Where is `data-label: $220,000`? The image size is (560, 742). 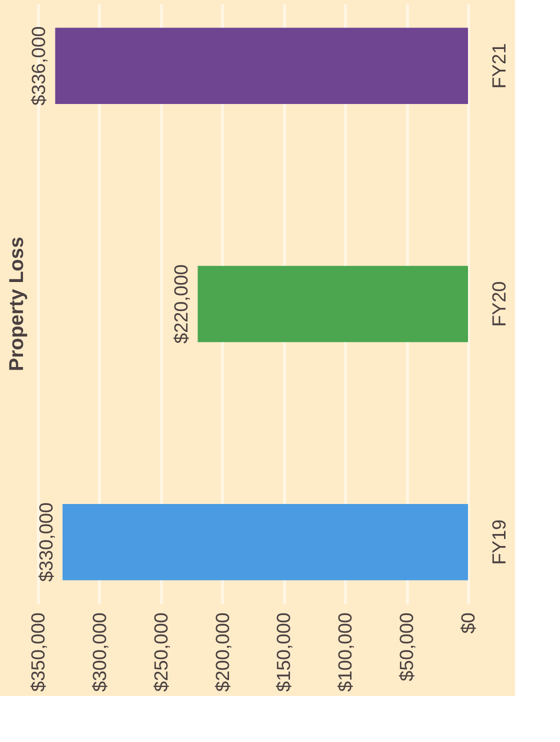 data-label: $220,000 is located at coordinates (182, 304).